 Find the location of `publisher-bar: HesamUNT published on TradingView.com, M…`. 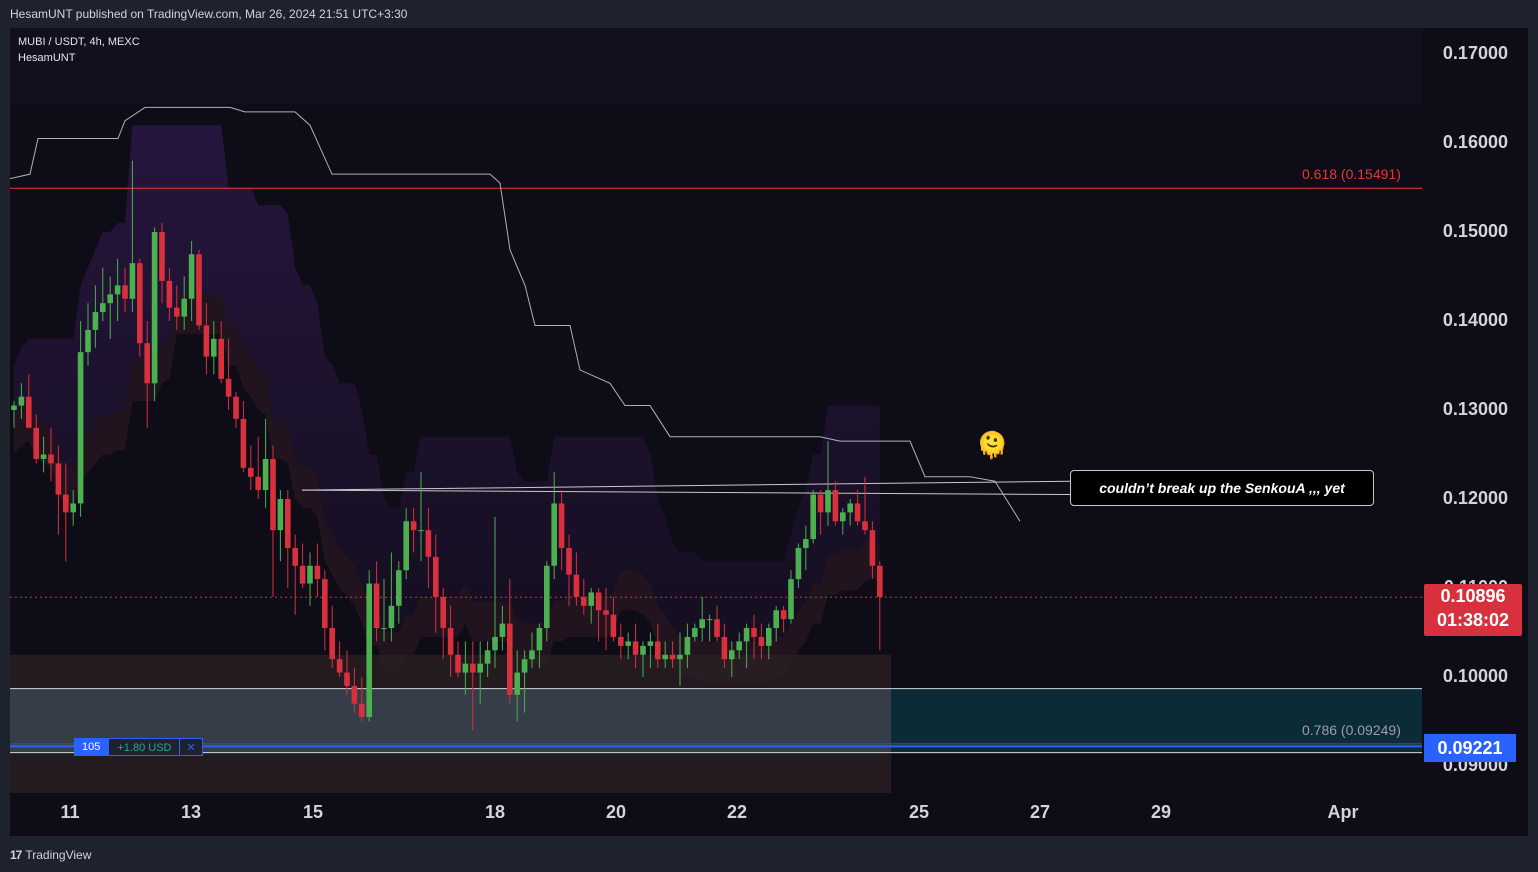

publisher-bar: HesamUNT published on TradingView.com, M… is located at coordinates (769, 14).